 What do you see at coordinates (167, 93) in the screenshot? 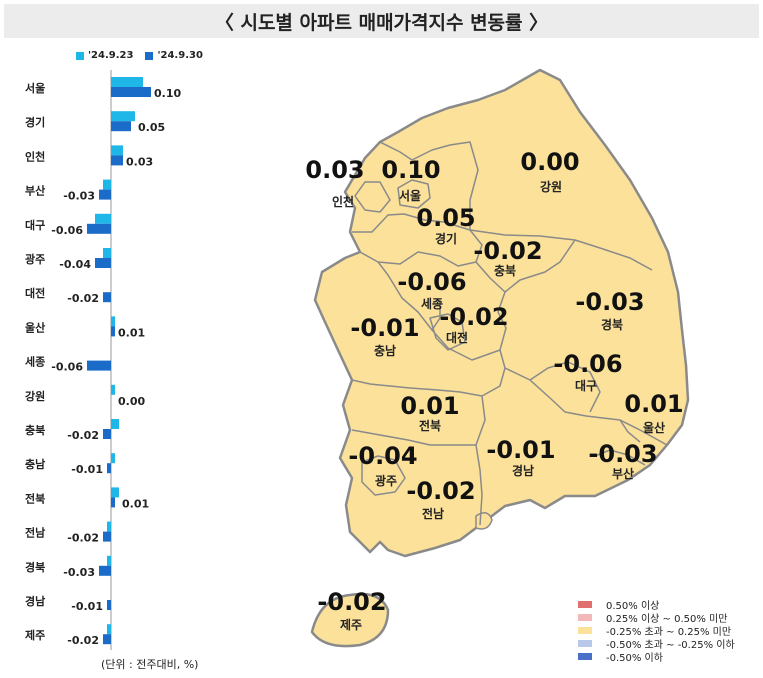
I see `value-label: 0.10` at bounding box center [167, 93].